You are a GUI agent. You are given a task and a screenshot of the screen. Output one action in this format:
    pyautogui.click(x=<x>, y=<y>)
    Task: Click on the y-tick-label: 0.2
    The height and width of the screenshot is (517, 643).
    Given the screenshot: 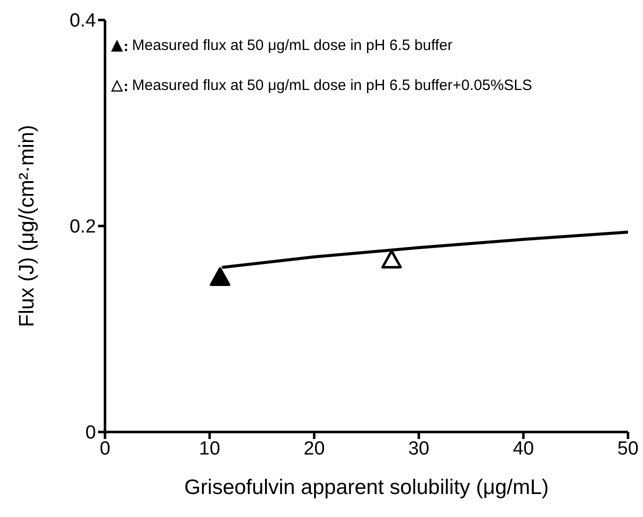 What is the action you would take?
    pyautogui.click(x=83, y=227)
    